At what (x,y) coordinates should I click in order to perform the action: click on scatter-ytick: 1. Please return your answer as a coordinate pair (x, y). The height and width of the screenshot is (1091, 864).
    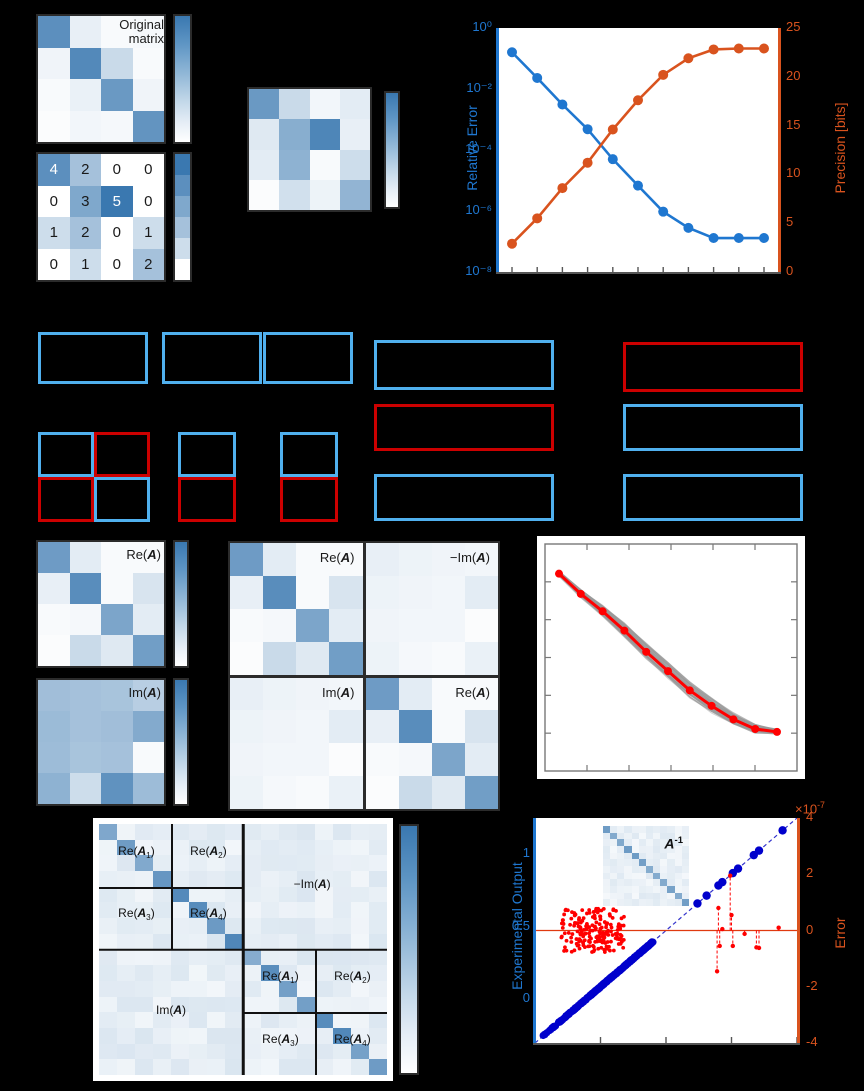
    Looking at the image, I should click on (526, 853).